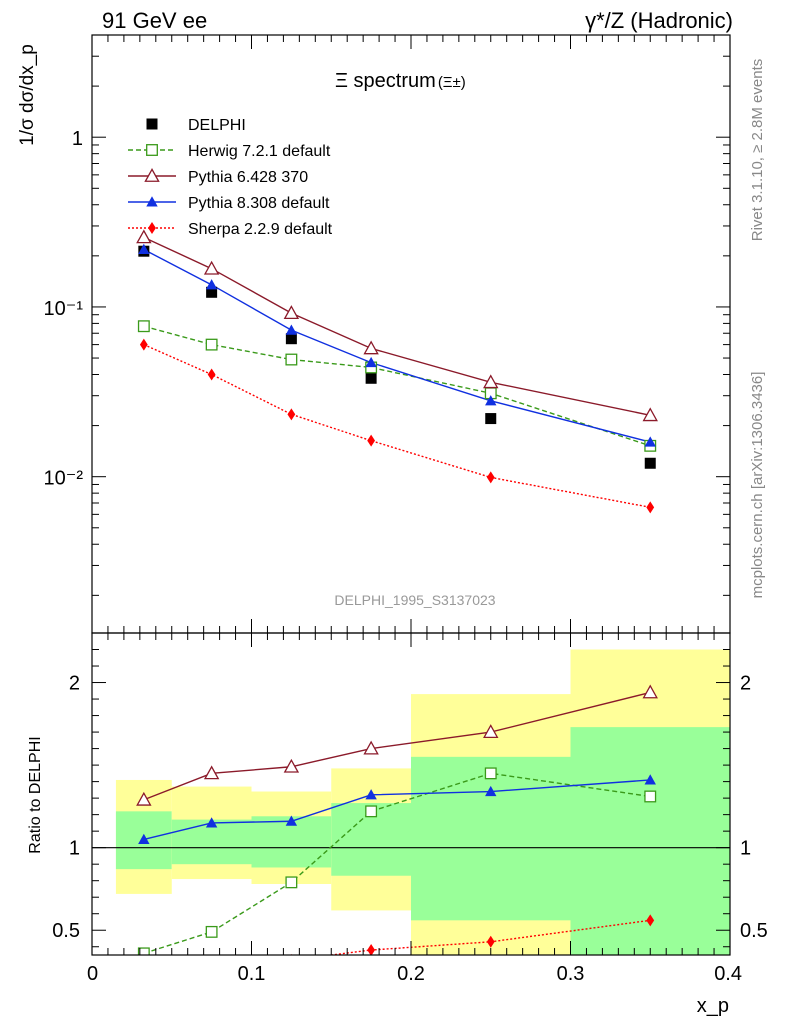 The image size is (786, 1024). I want to click on ratio-y-tick-label-left-2: 2, so click(74, 684).